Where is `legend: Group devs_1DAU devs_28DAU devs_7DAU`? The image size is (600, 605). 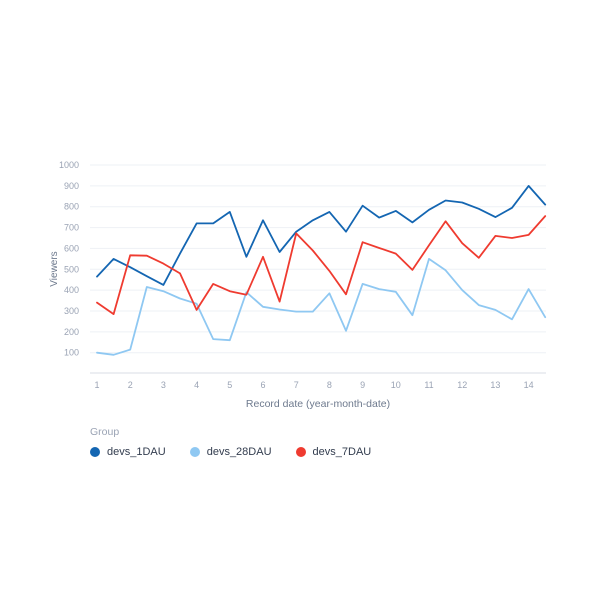
legend: Group devs_1DAU devs_28DAU devs_7DAU is located at coordinates (230, 442).